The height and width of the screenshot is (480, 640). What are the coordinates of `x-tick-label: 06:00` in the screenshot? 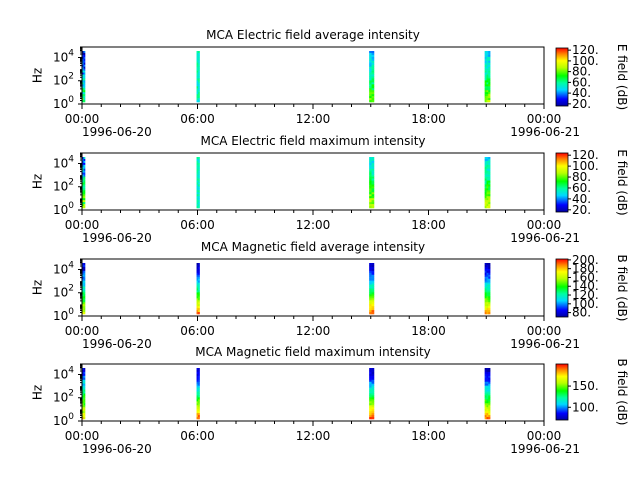 It's located at (197, 331).